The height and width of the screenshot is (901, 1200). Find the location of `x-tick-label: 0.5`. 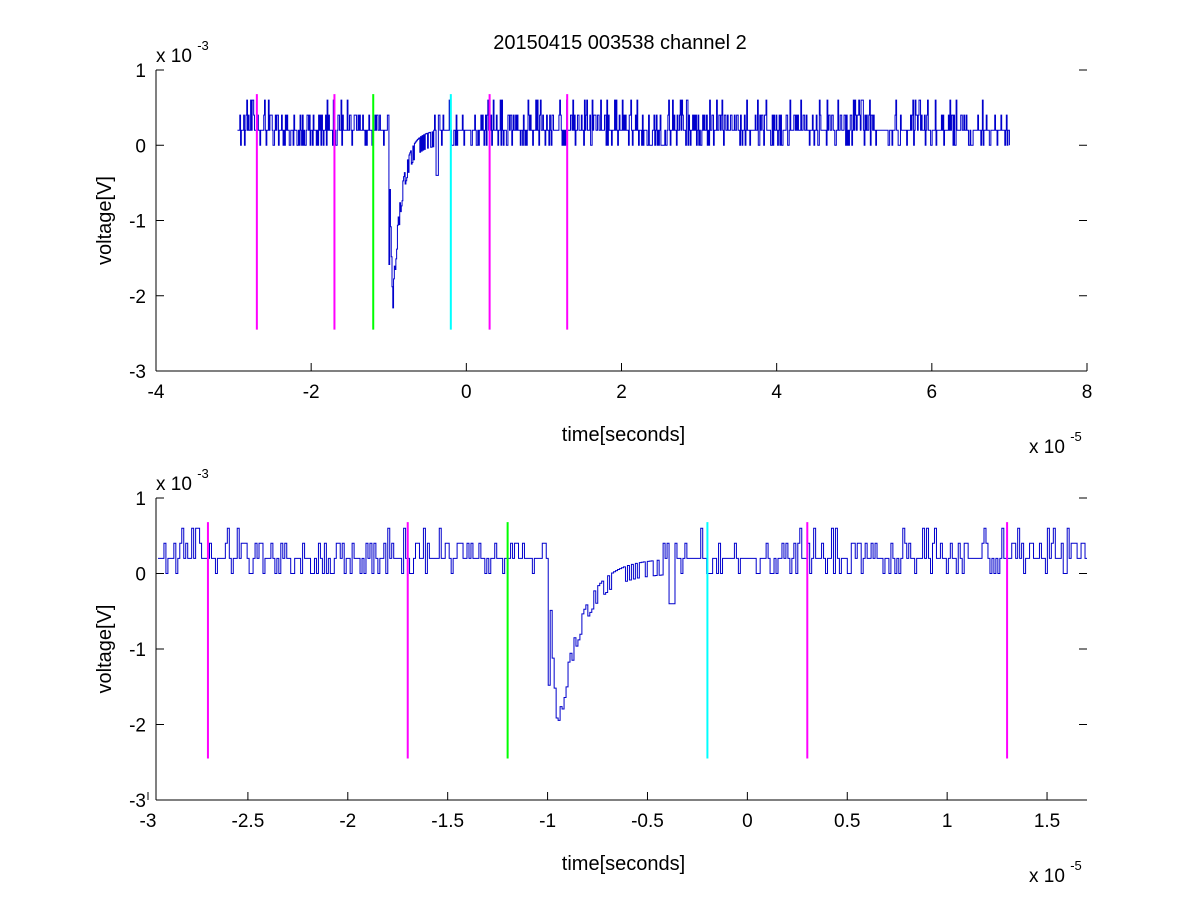

x-tick-label: 0.5 is located at coordinates (847, 821).